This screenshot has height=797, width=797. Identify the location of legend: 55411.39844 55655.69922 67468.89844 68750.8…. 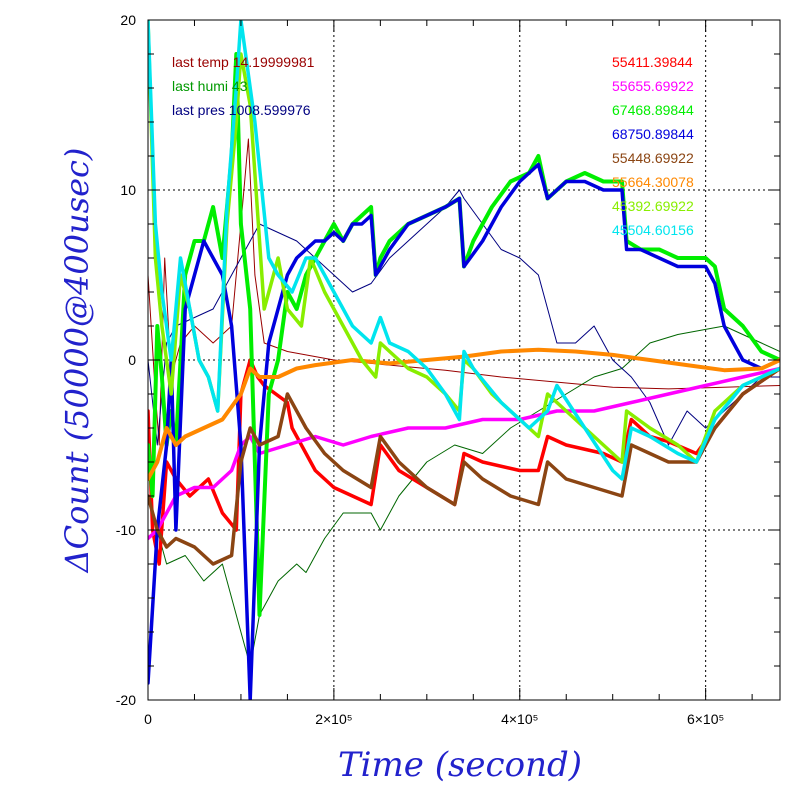
(653, 146).